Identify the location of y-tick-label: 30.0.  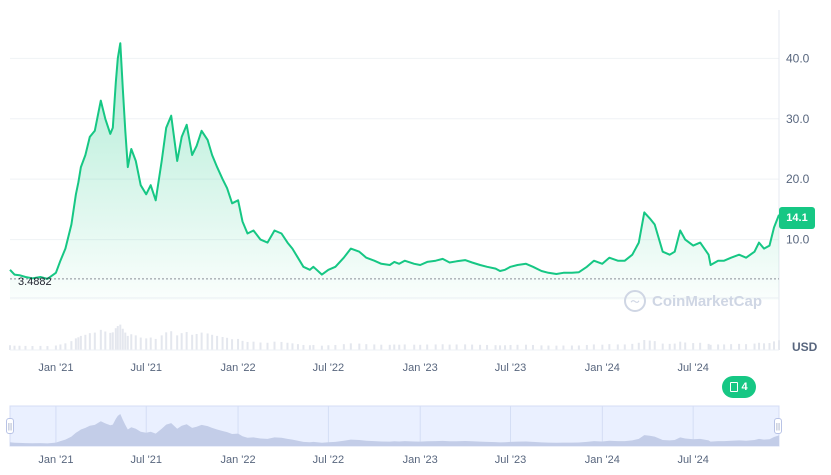
(798, 119).